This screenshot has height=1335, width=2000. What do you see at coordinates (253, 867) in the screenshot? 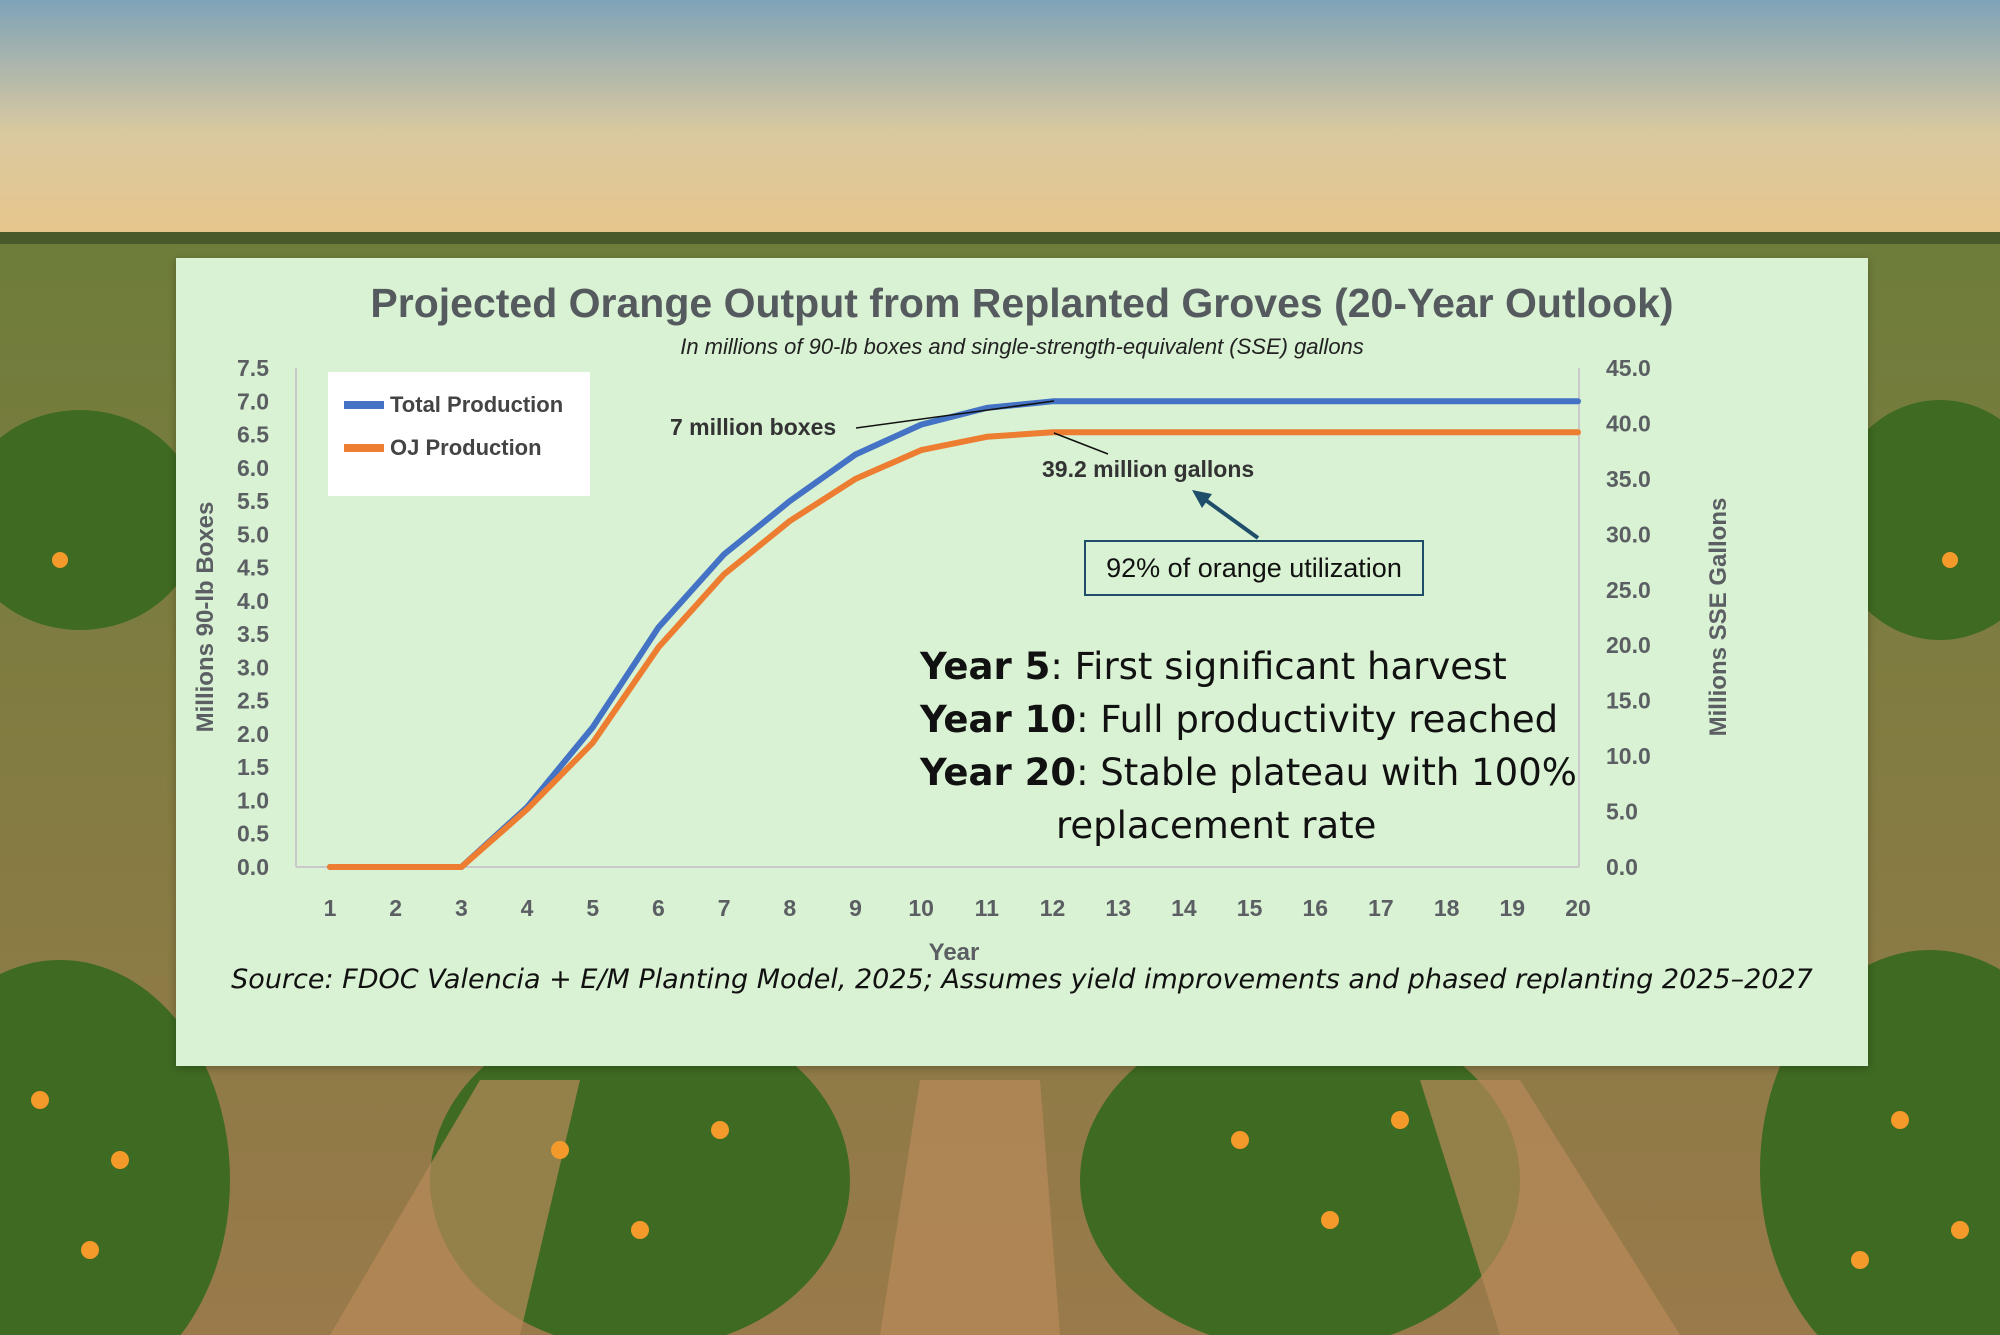
I see `y-left-tick-label: 0.0` at bounding box center [253, 867].